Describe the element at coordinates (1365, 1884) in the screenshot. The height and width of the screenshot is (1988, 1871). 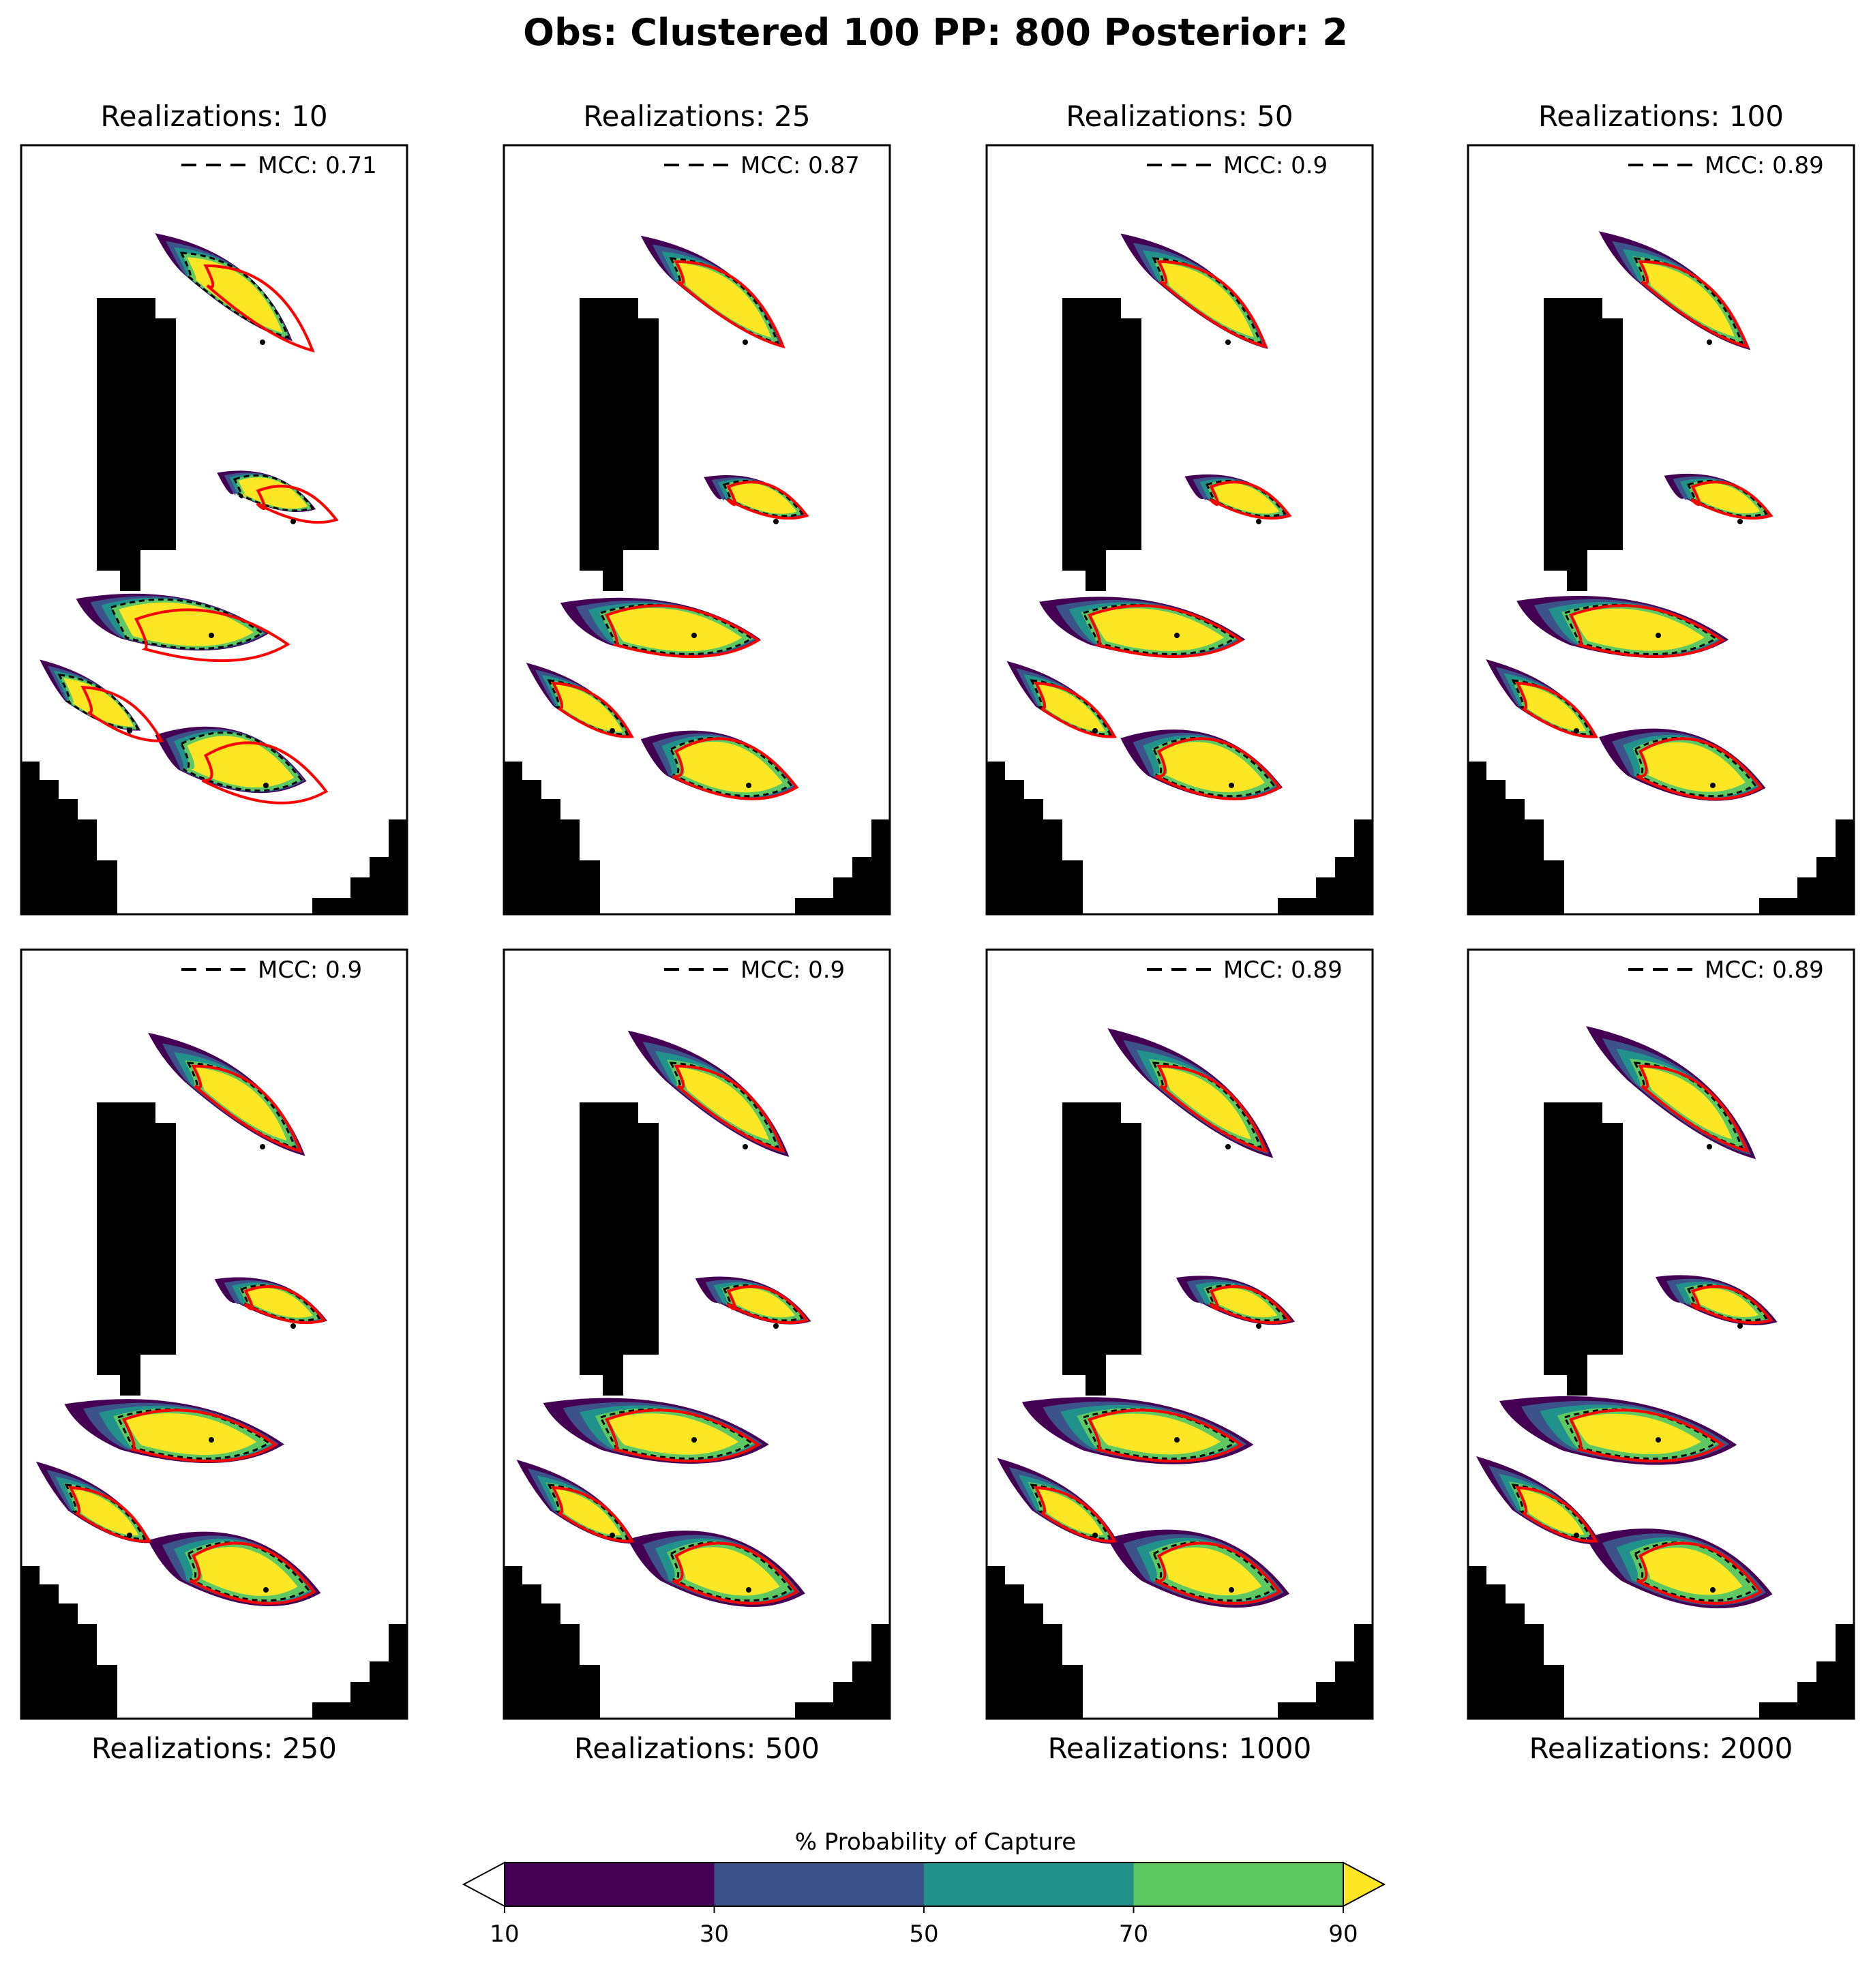
I see `colorbar-extend-over` at that location.